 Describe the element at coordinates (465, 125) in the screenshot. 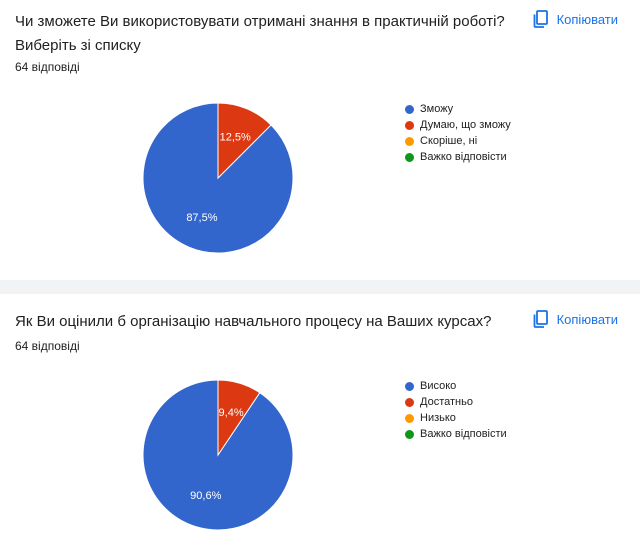

I see `legend-label: Думаю, що зможу` at that location.